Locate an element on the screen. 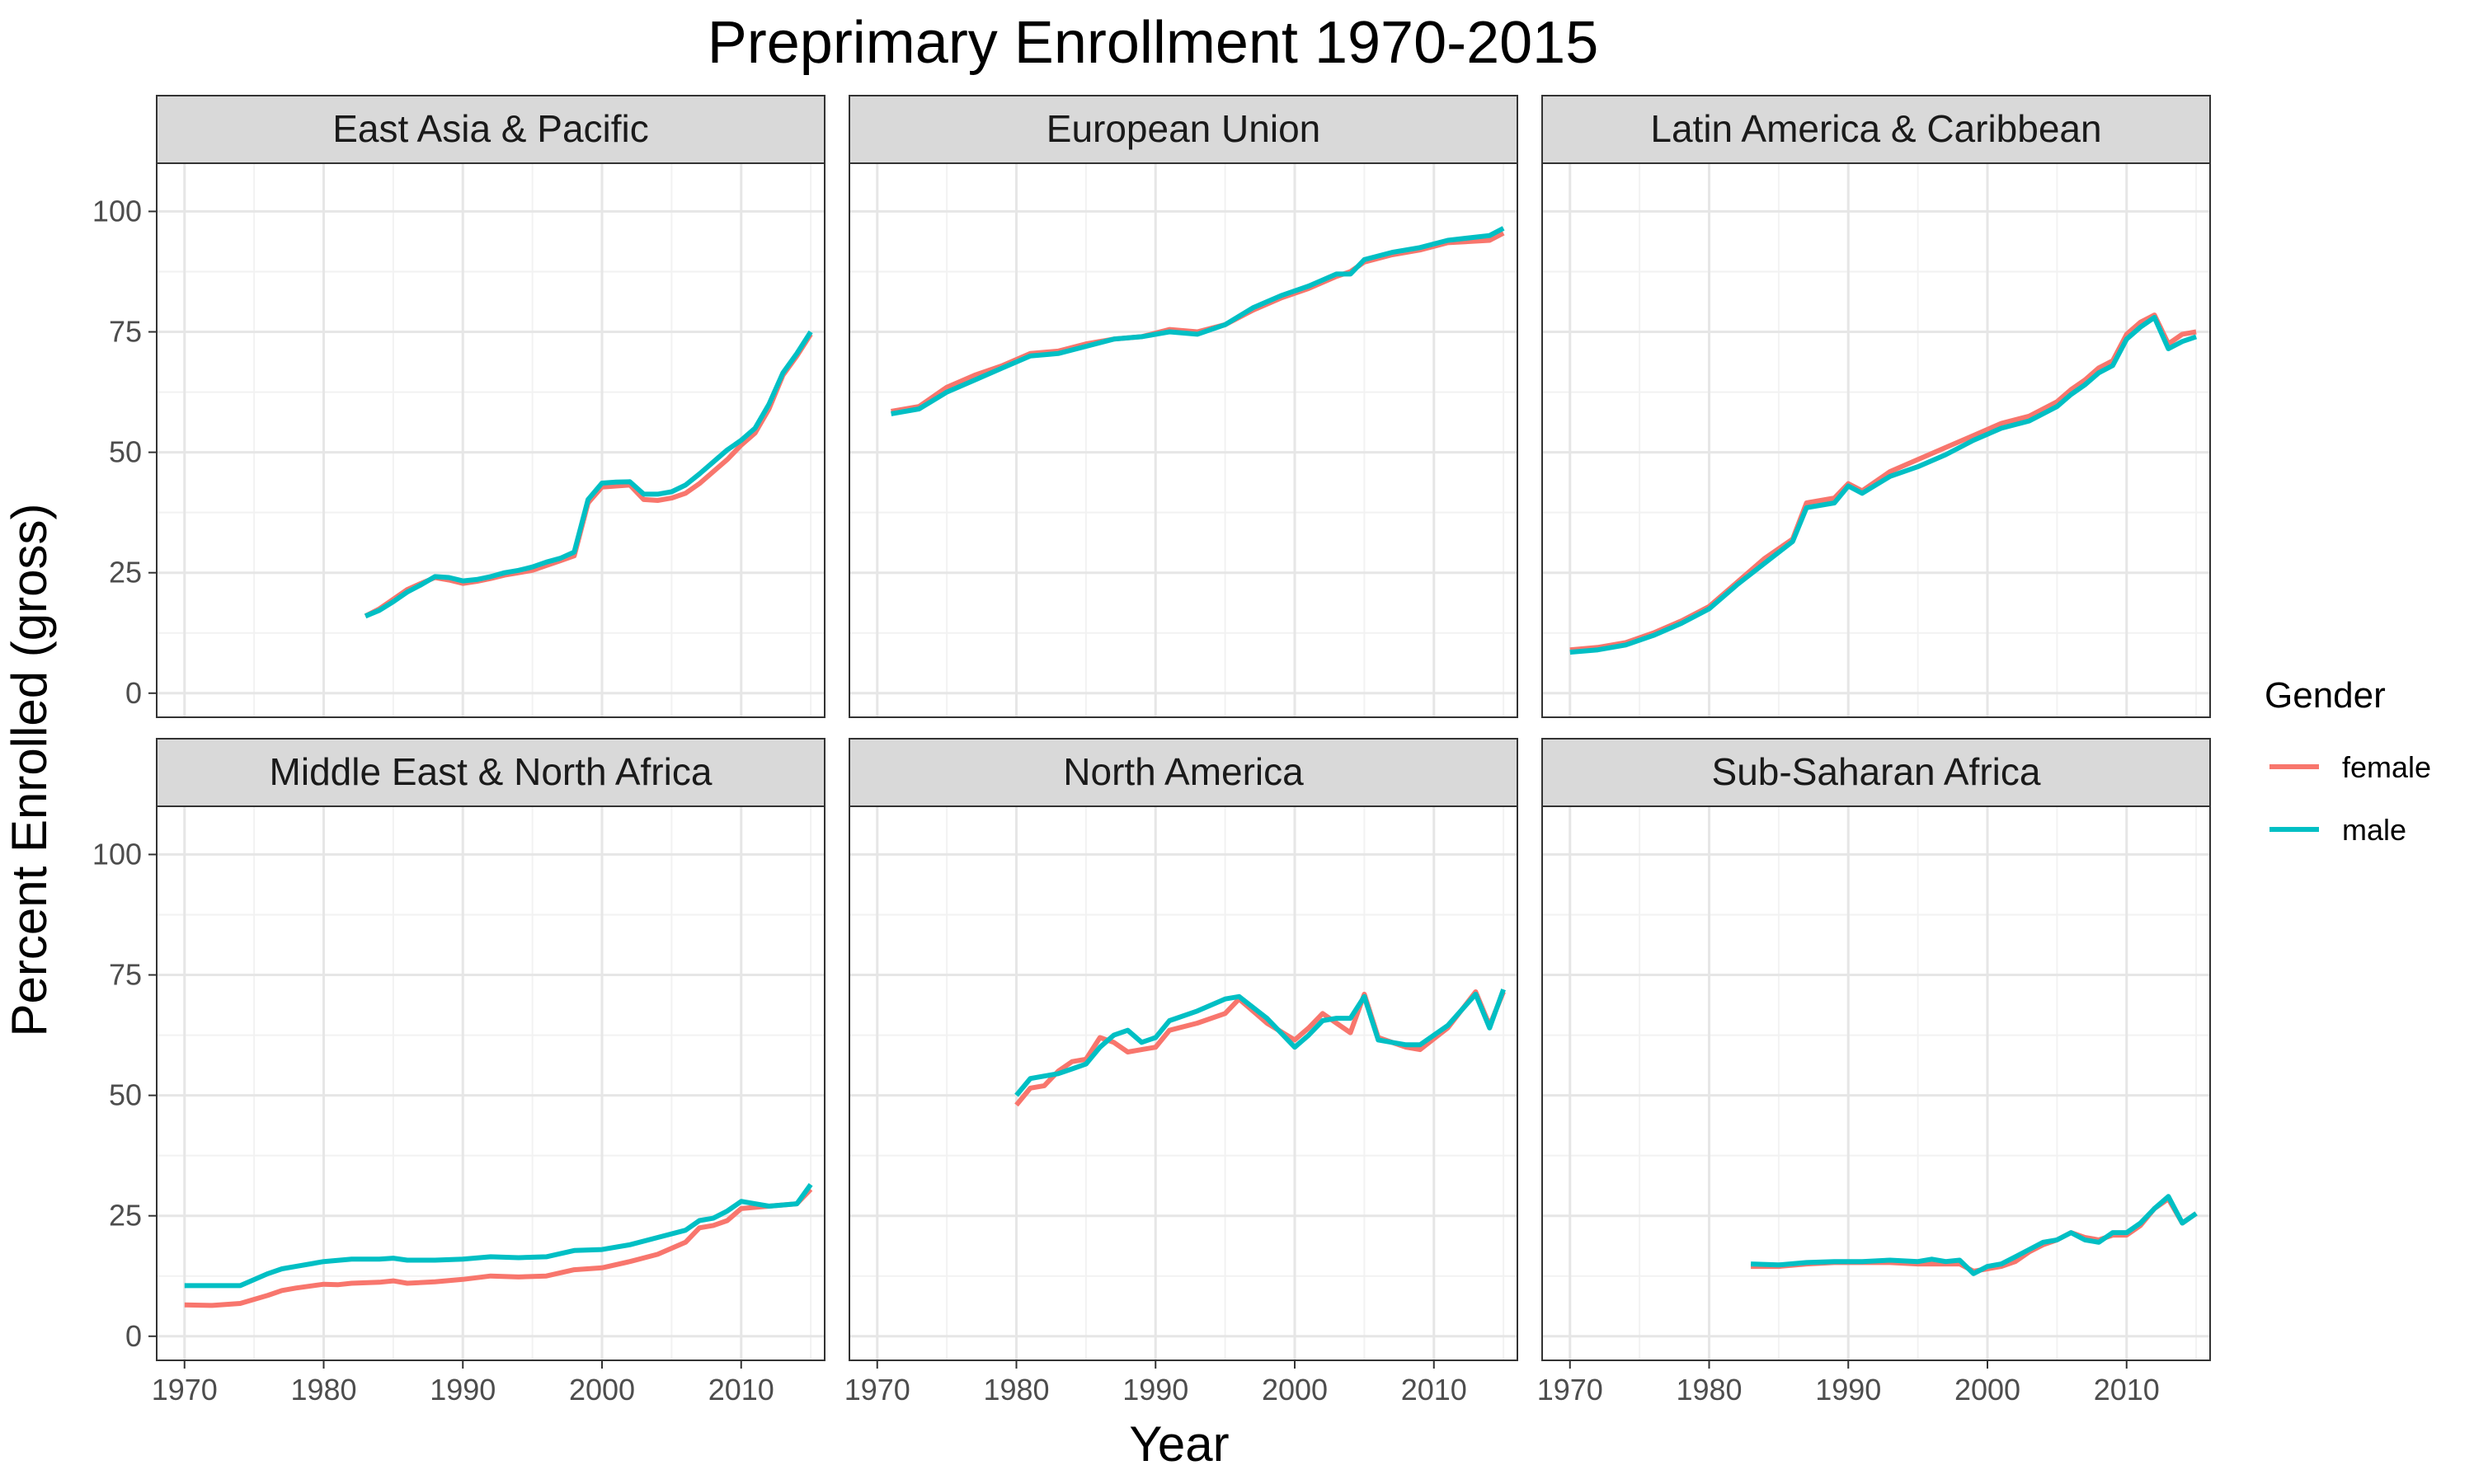 This screenshot has height=1484, width=2474. facet-european-union: European Union is located at coordinates (1183, 406).